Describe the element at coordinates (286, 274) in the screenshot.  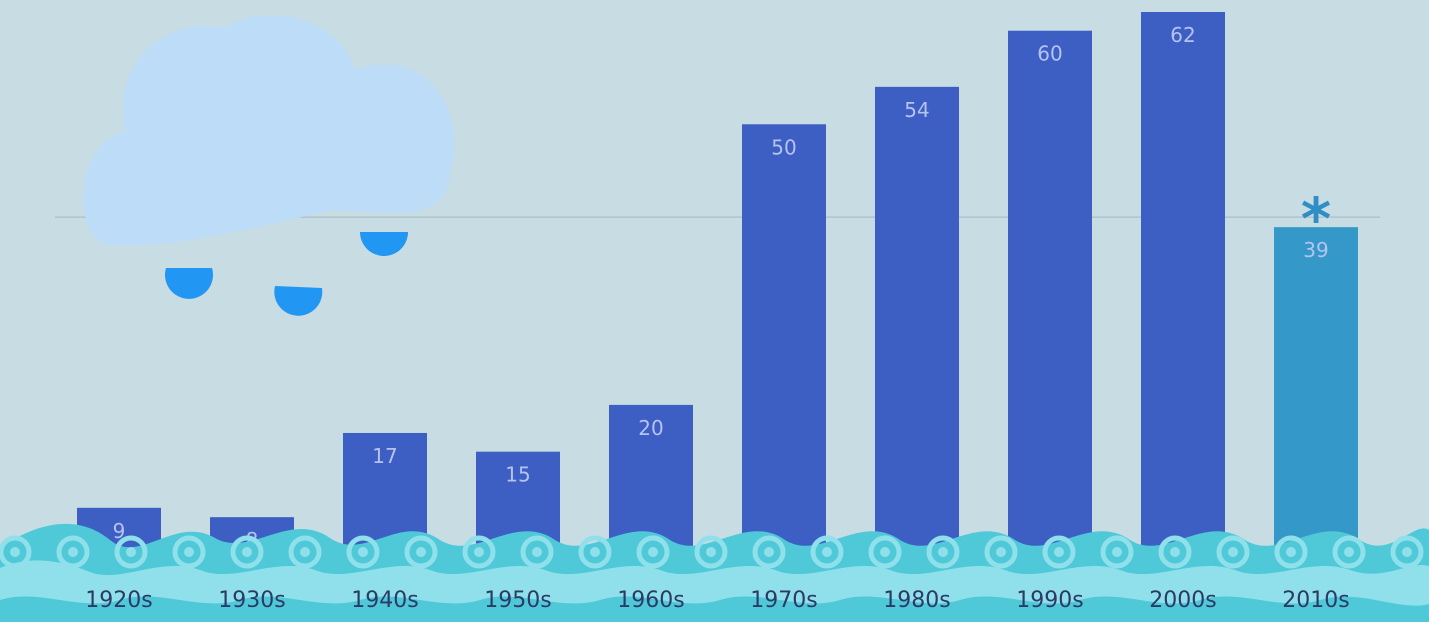
I see `raindrops-icon` at that location.